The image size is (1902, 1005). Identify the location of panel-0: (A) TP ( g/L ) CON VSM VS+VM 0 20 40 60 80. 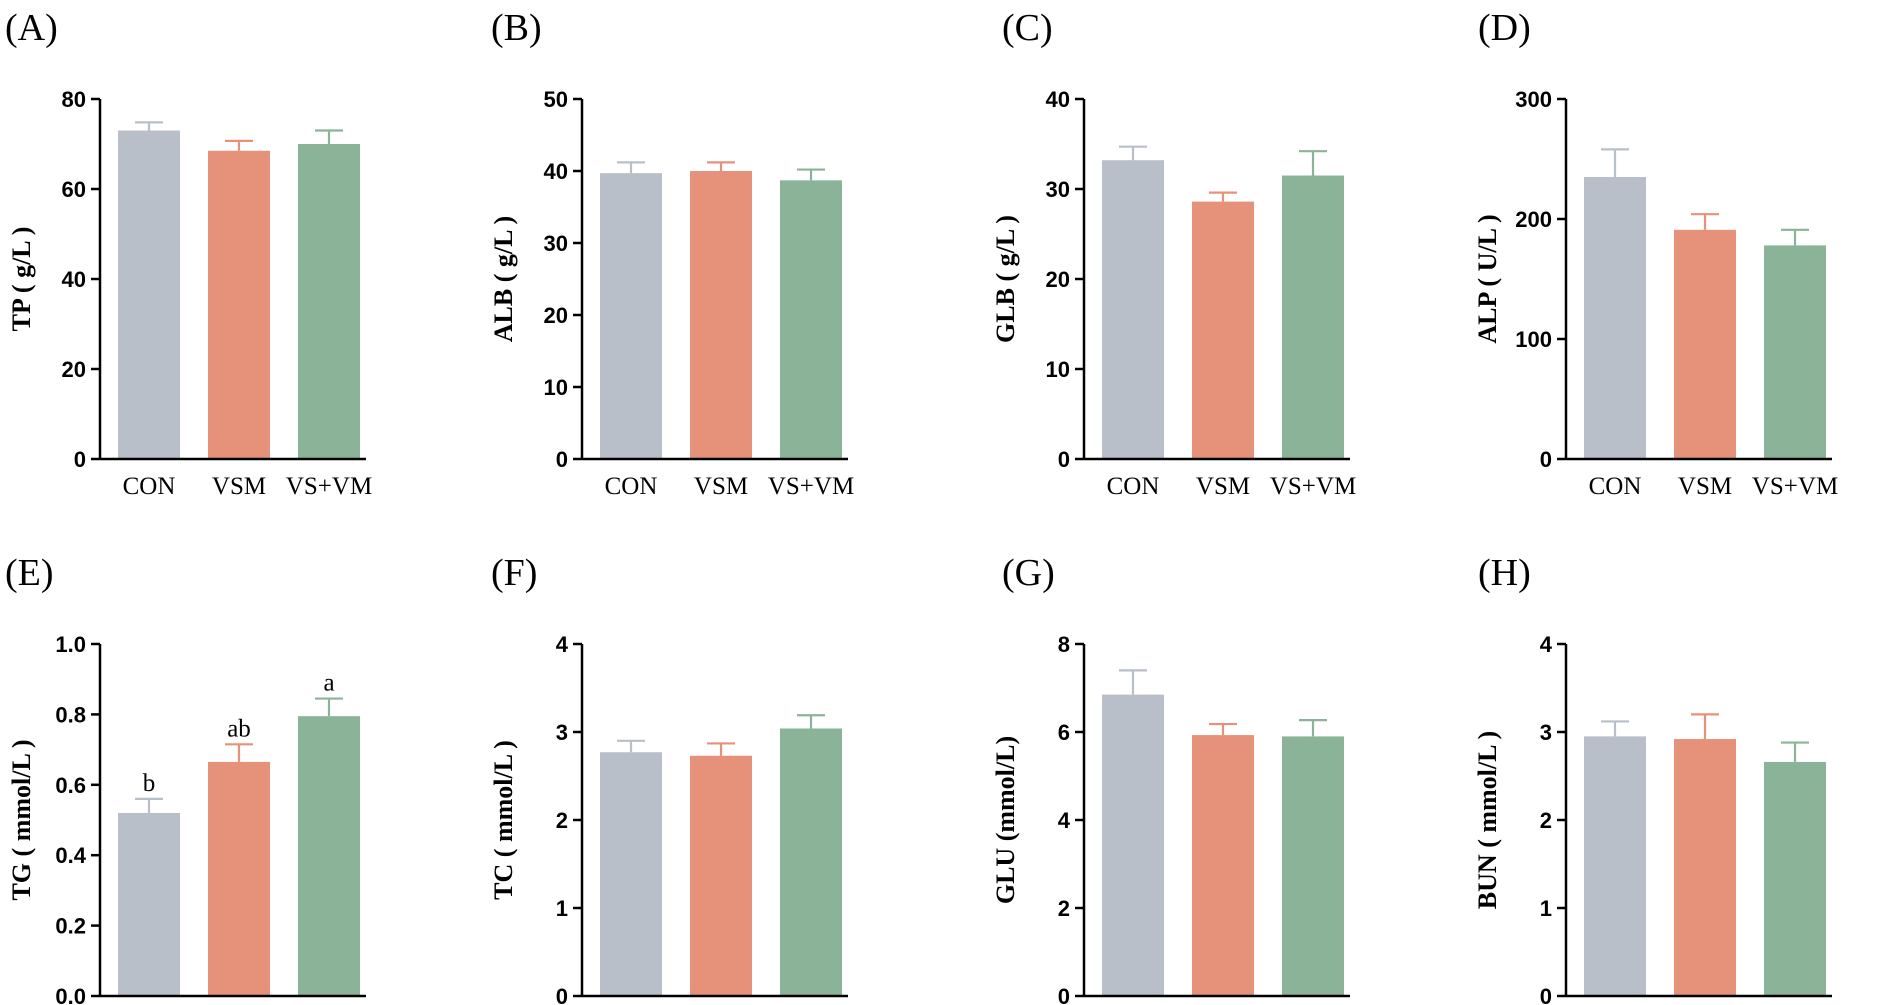
(188, 253).